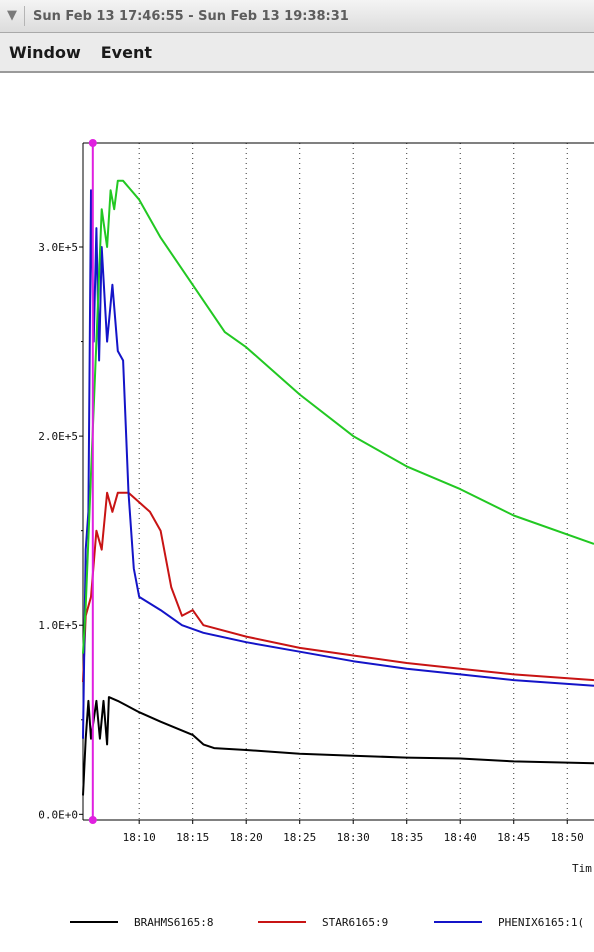 Image resolution: width=594 pixels, height=952 pixels. Describe the element at coordinates (45, 52) in the screenshot. I see `menu-item-window: Window` at that location.